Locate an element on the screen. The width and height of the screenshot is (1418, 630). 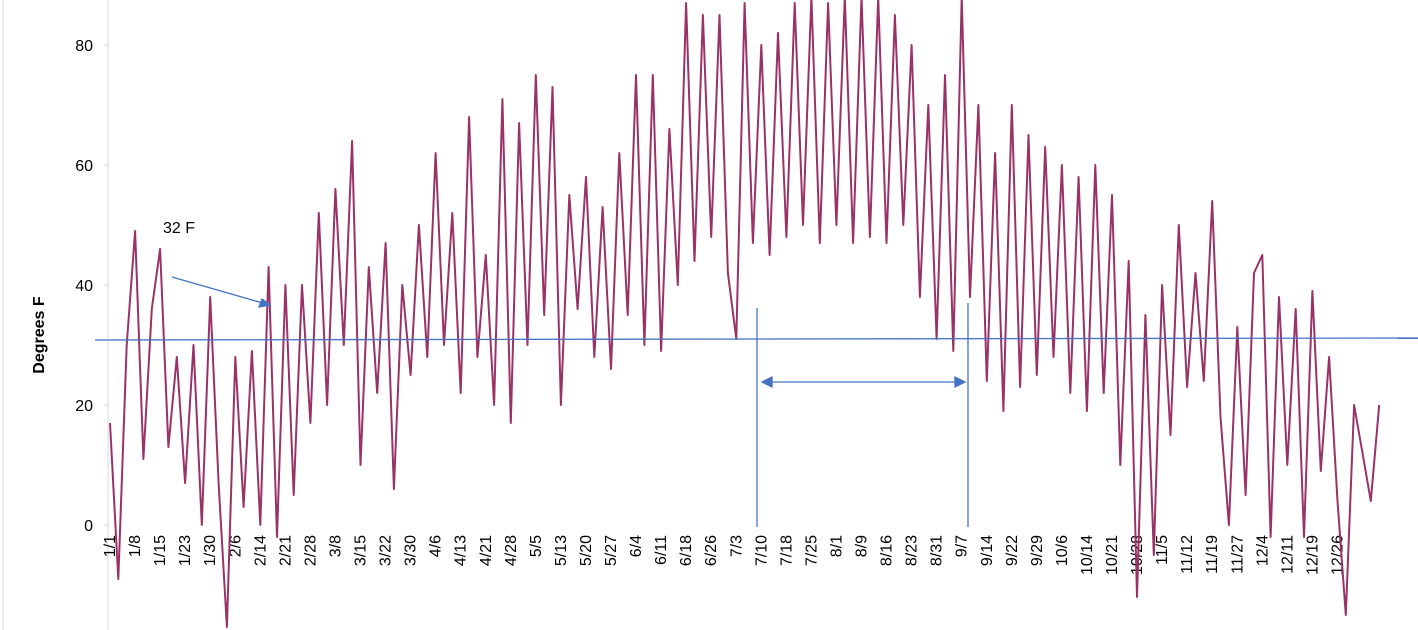
x-tick-label: 3/30 is located at coordinates (411, 550).